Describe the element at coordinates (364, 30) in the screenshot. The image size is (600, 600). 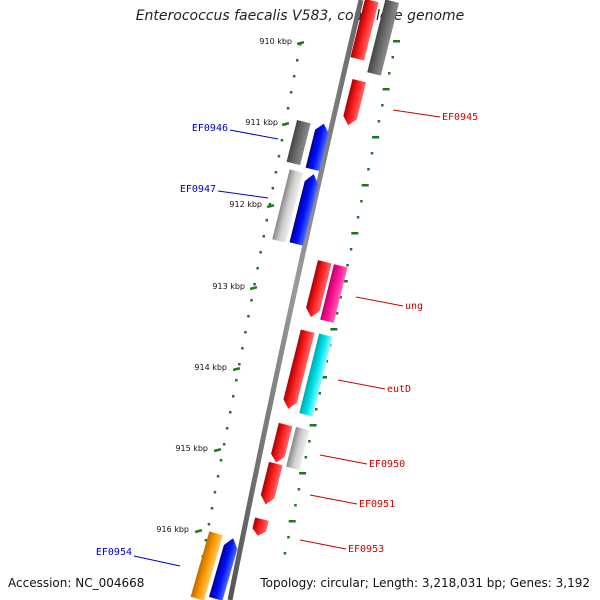
I see `gene-red-top` at that location.